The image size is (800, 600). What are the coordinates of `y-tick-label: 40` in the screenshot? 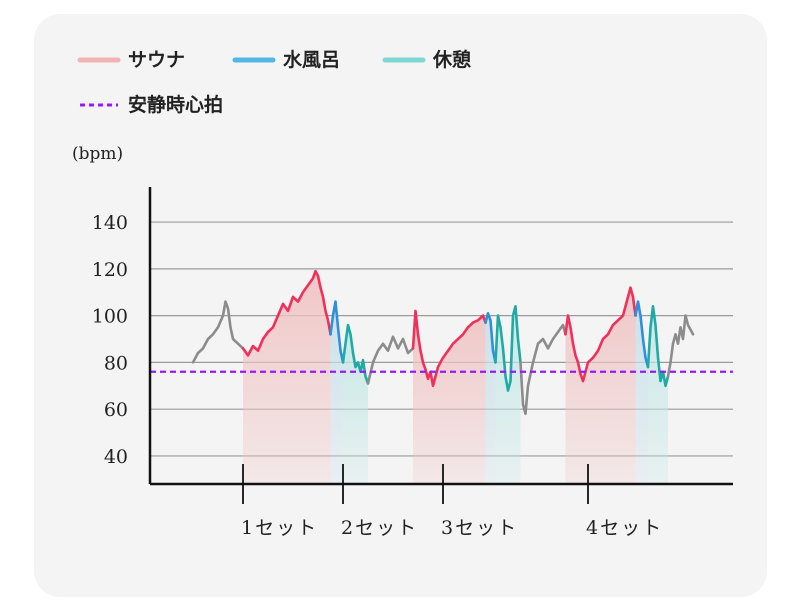 It's located at (116, 457).